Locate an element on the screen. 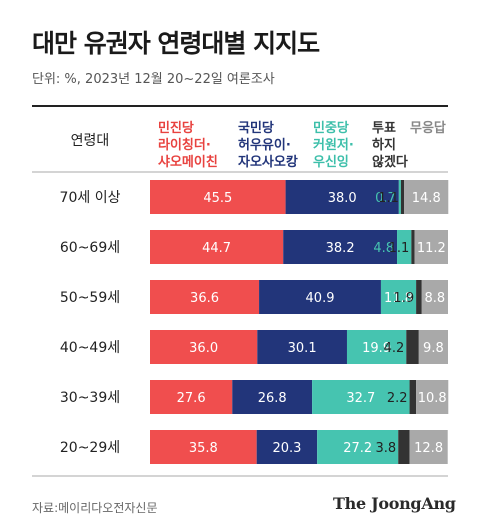 This screenshot has width=480, height=531. row-60~69세: 60~69세 44.7 38.2 4.81.1 11.2 is located at coordinates (254, 247).